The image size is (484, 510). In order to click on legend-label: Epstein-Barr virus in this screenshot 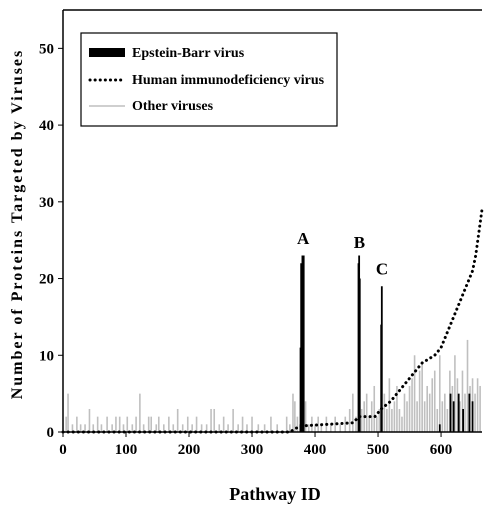, I will do `click(188, 53)`.